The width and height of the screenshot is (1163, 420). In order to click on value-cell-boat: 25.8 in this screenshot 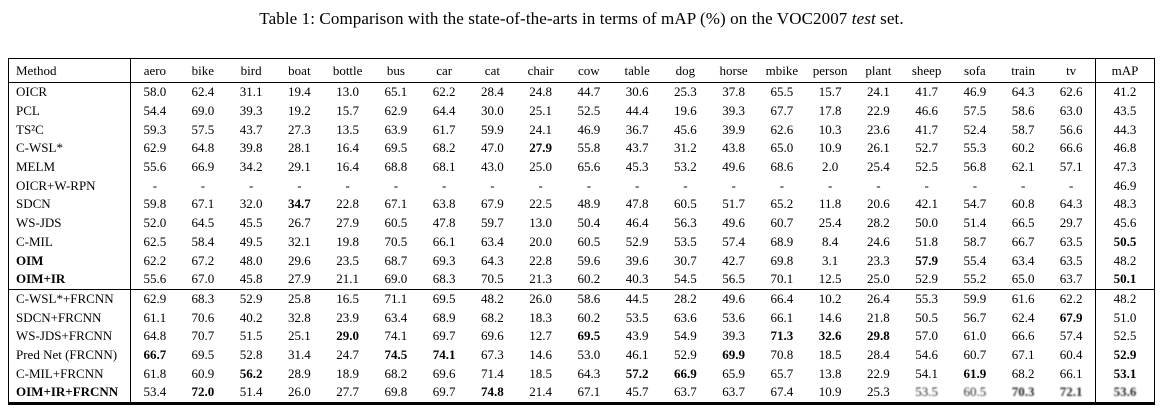, I will do `click(299, 298)`.